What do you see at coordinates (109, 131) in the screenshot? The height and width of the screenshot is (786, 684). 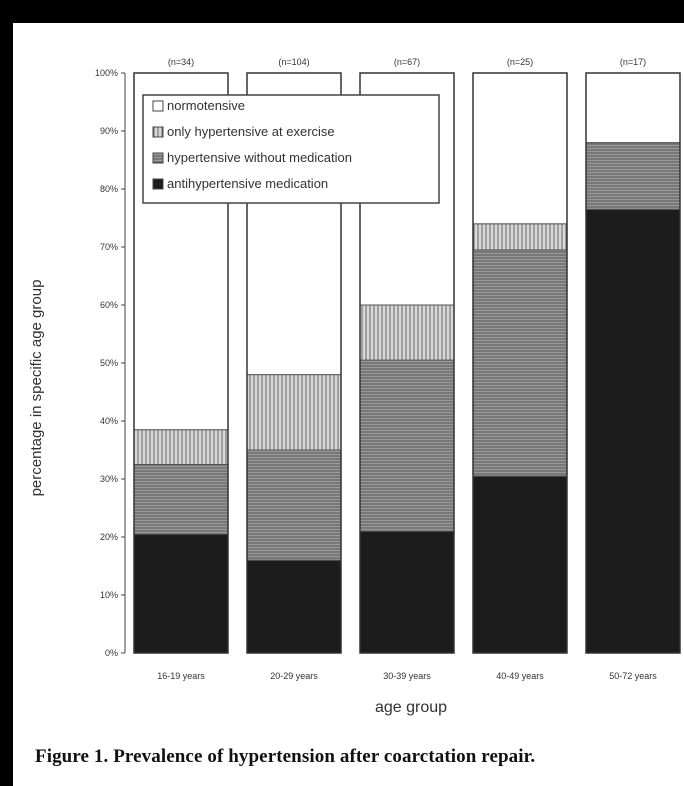 I see `y-tick-label: 90%` at bounding box center [109, 131].